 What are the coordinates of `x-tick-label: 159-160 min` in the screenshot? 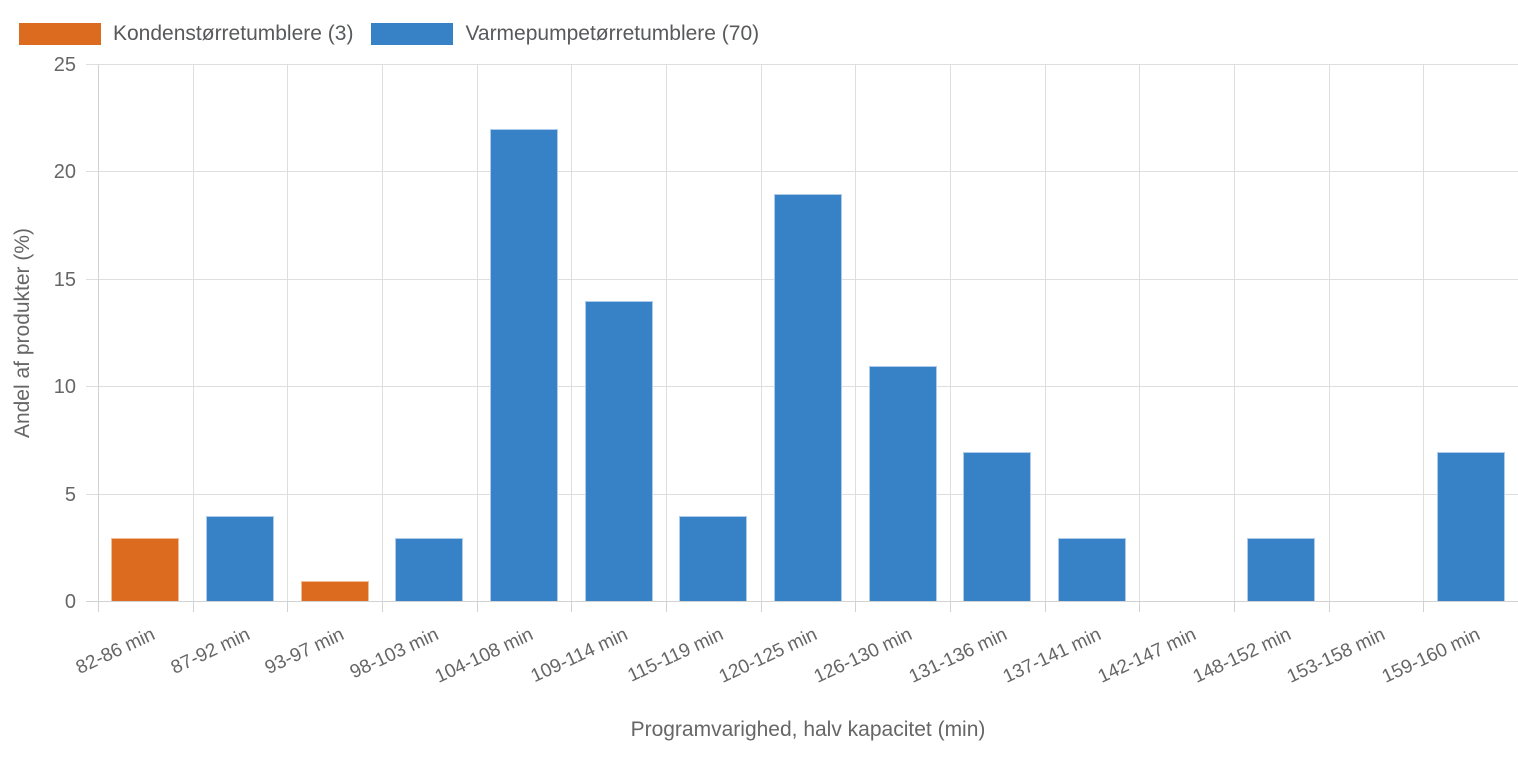 It's located at (1431, 656).